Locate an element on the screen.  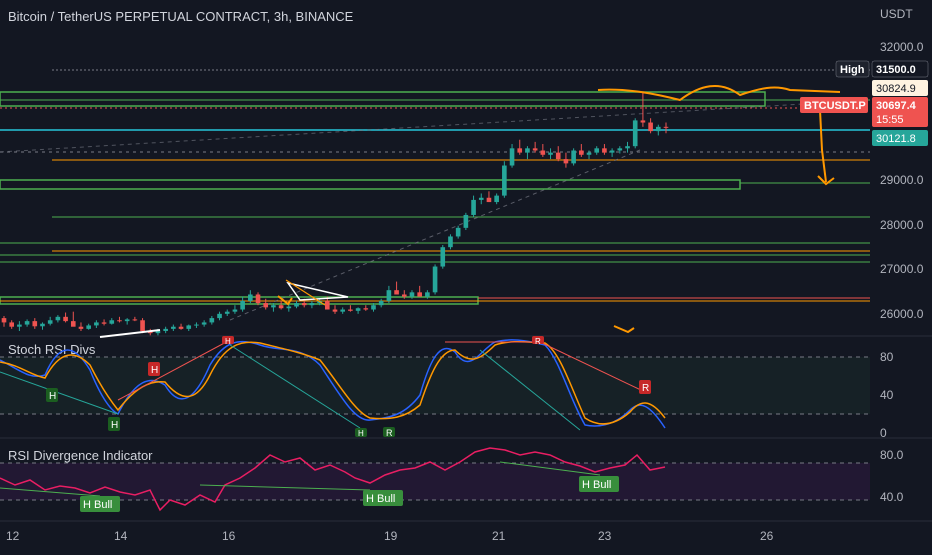
support-zone is located at coordinates (370, 184).